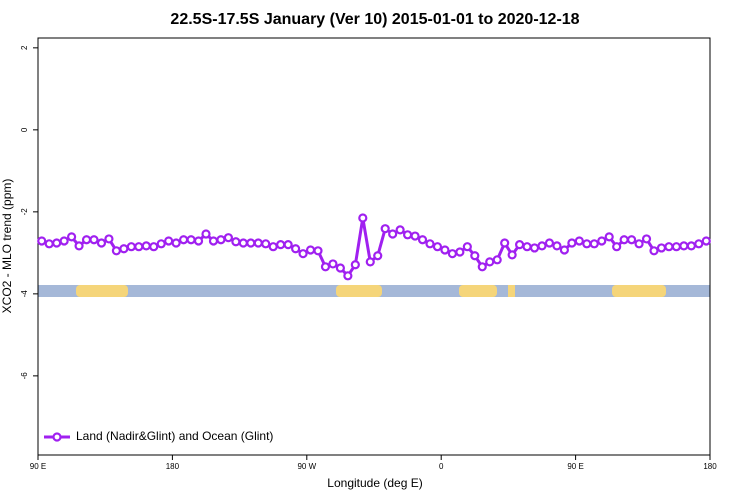 Image resolution: width=750 pixels, height=500 pixels. Describe the element at coordinates (174, 436) in the screenshot. I see `legend-label: Land (Nadir&Glint) and Ocean (Glint)` at that location.